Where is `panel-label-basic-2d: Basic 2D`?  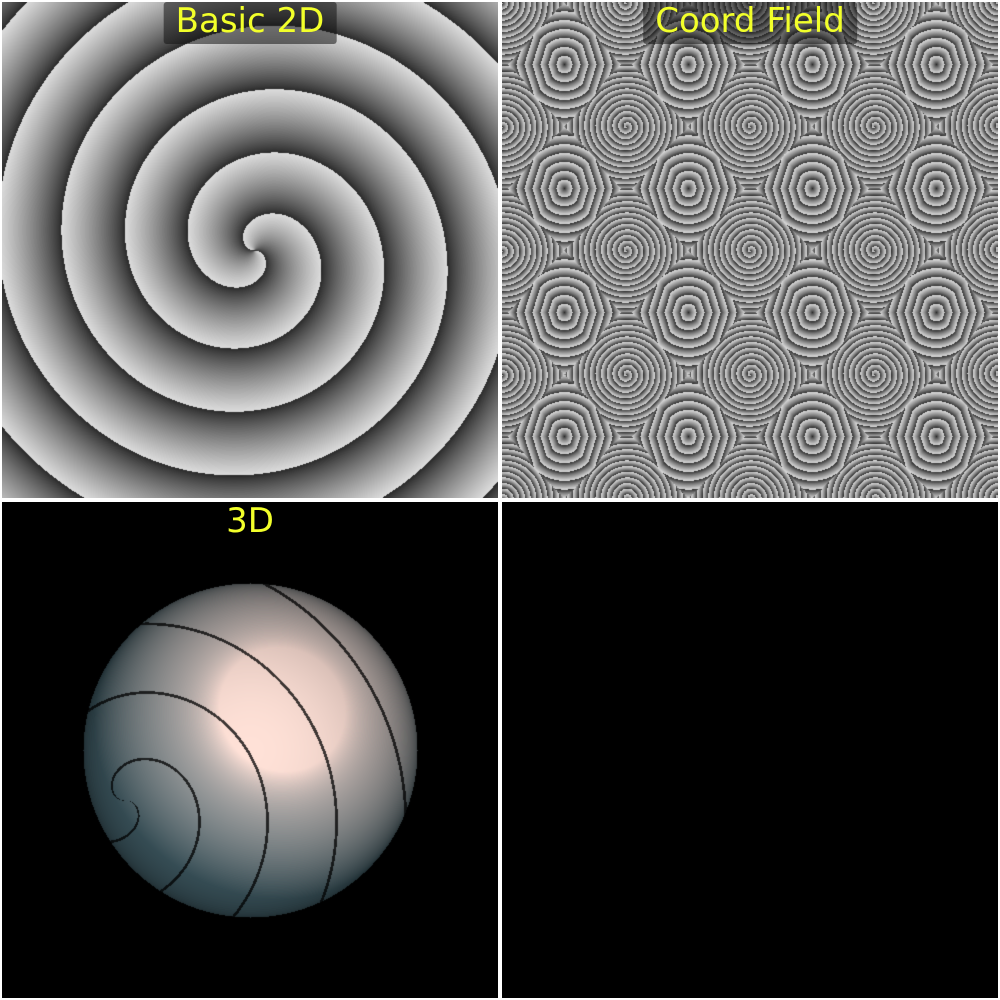
panel-label-basic-2d: Basic 2D is located at coordinates (250, 23).